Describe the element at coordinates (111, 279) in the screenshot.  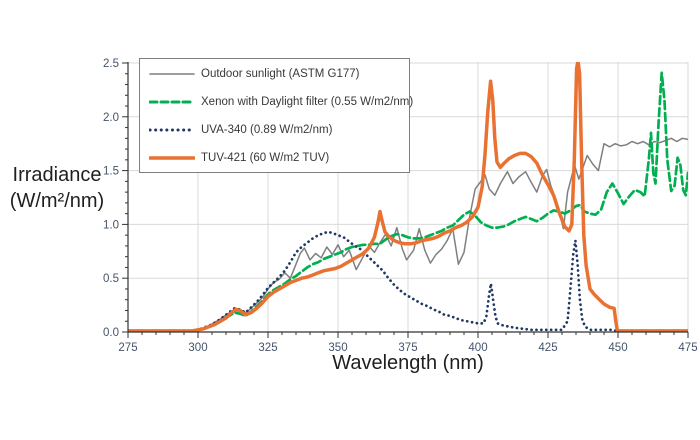
I see `y-tick-label: 0.5` at that location.